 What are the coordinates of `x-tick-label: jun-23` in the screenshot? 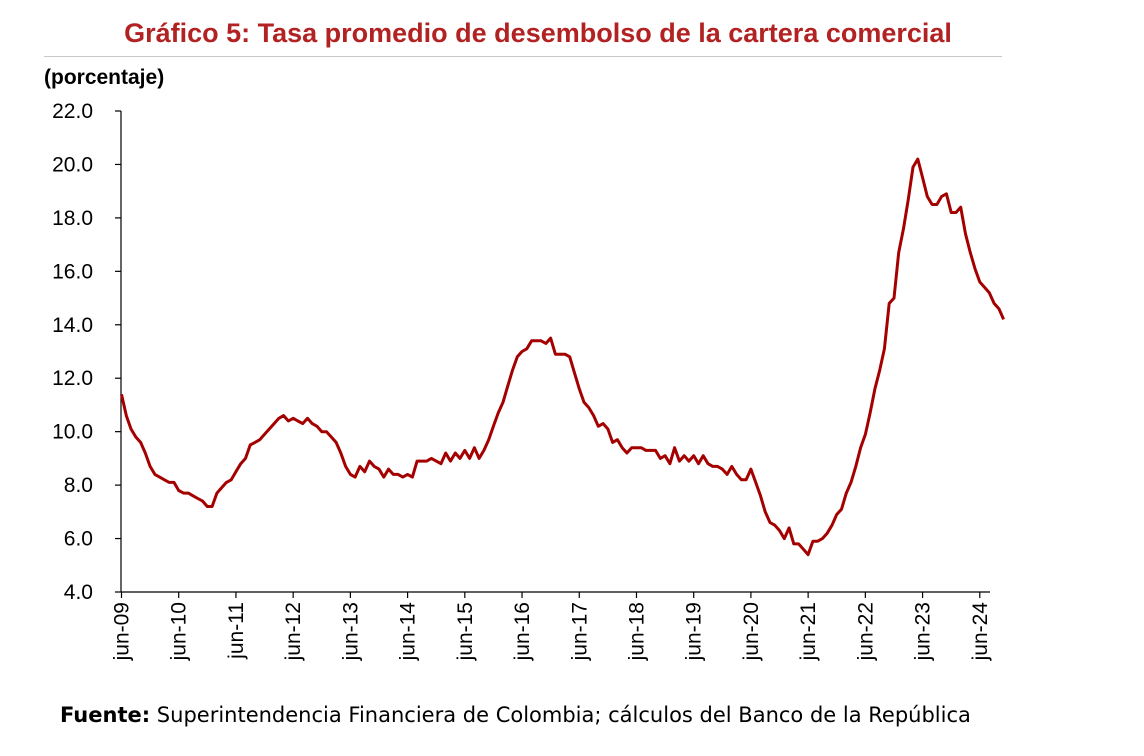 It's located at (923, 631).